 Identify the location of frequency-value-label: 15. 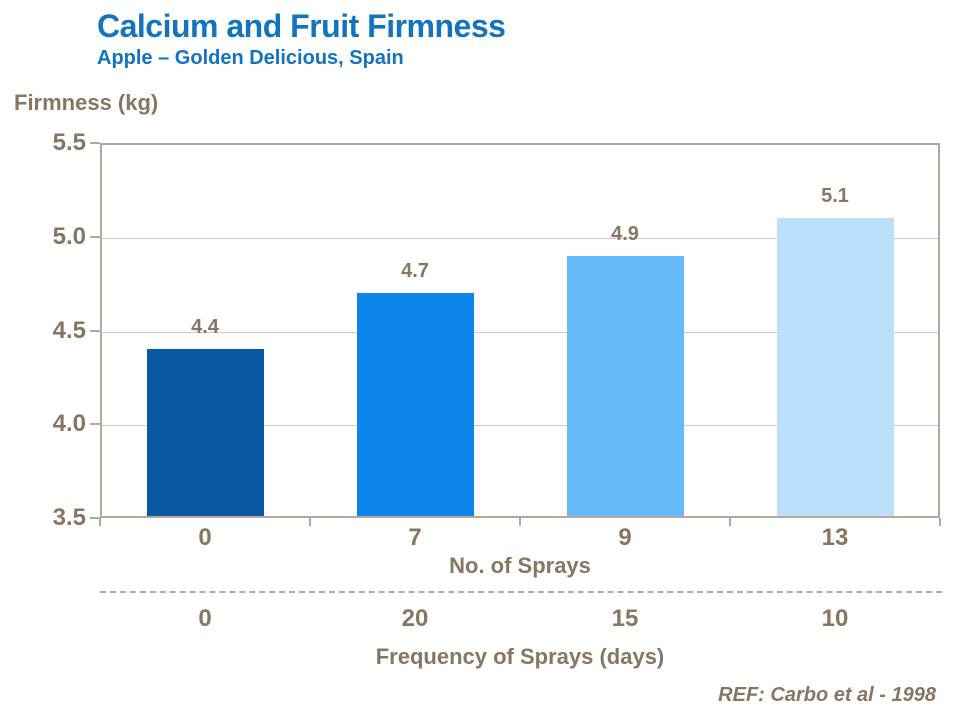
(625, 618).